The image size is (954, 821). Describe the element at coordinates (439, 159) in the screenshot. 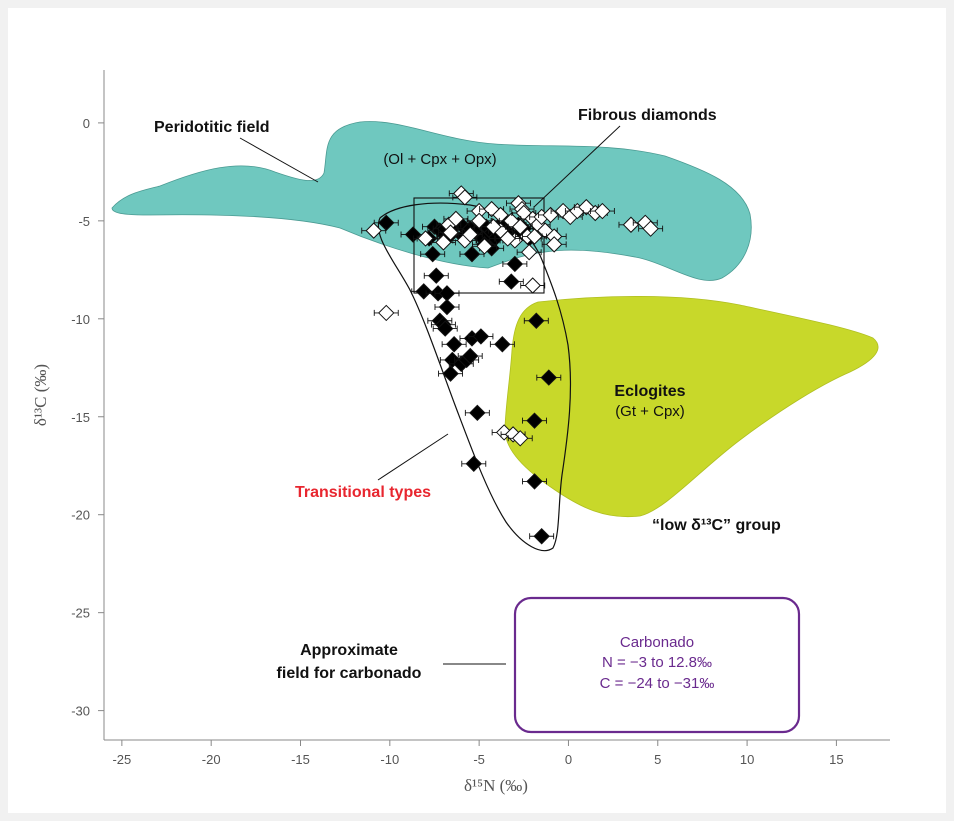

I see `peridotitic-subtitle: (Ol + Cpx + Opx)` at that location.